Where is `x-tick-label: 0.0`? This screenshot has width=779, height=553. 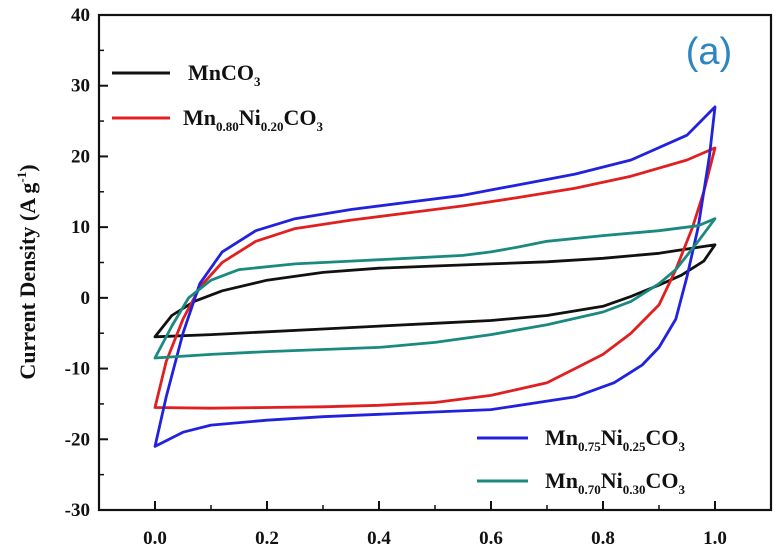
x-tick-label: 0.0 is located at coordinates (155, 538).